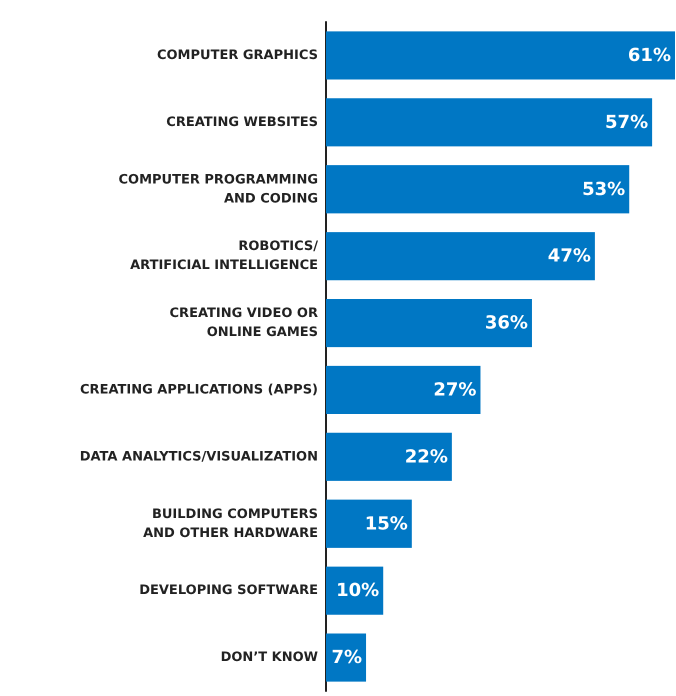 This screenshot has height=696, width=676. I want to click on y-tick-label: DATA ANALYTICS/VISUALIZATION, so click(199, 456).